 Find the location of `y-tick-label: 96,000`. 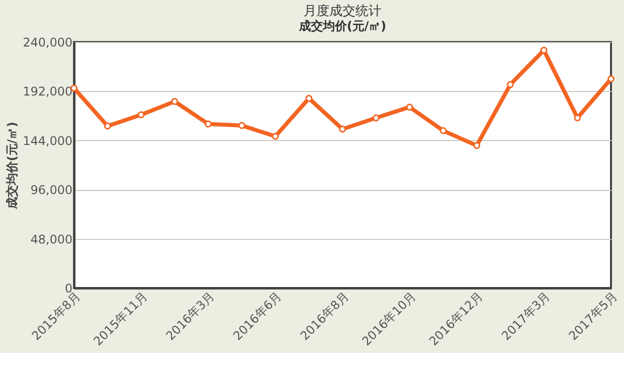

y-tick-label: 96,000 is located at coordinates (51, 190).